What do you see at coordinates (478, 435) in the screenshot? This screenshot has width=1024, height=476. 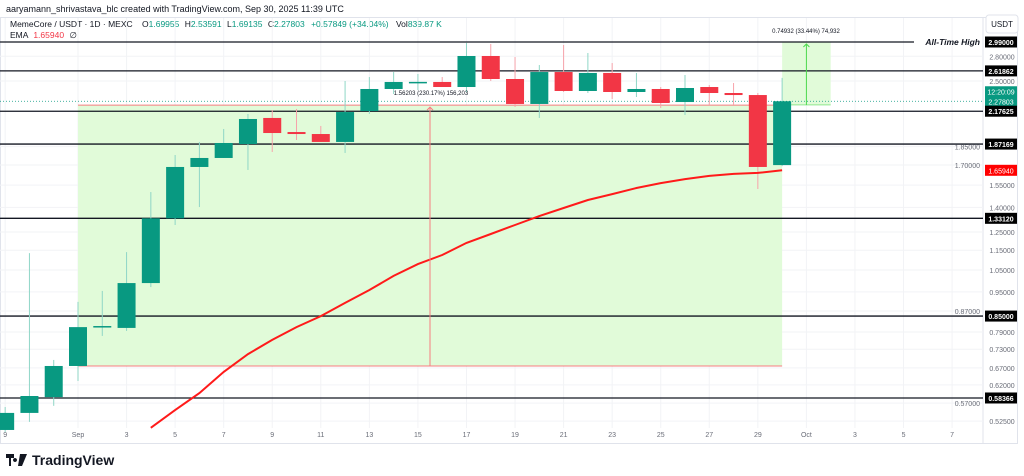 I see `time-axis: 9 Sep 3 5 7 9 11 13 15 17 19 21 23 25 27 29 Oct 3 5 7` at bounding box center [478, 435].